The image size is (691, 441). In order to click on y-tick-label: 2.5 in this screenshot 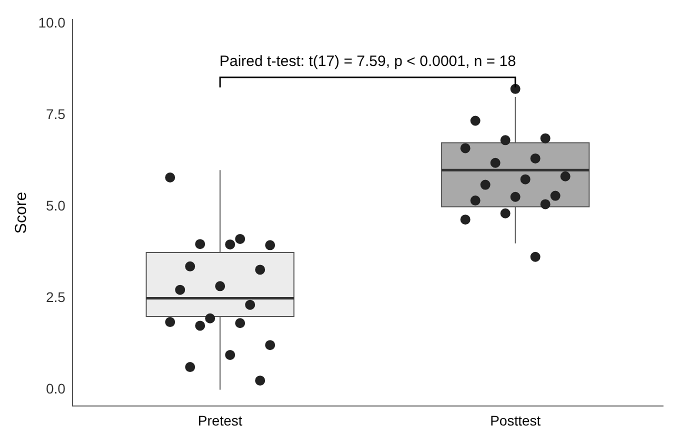, I will do `click(56, 297)`.